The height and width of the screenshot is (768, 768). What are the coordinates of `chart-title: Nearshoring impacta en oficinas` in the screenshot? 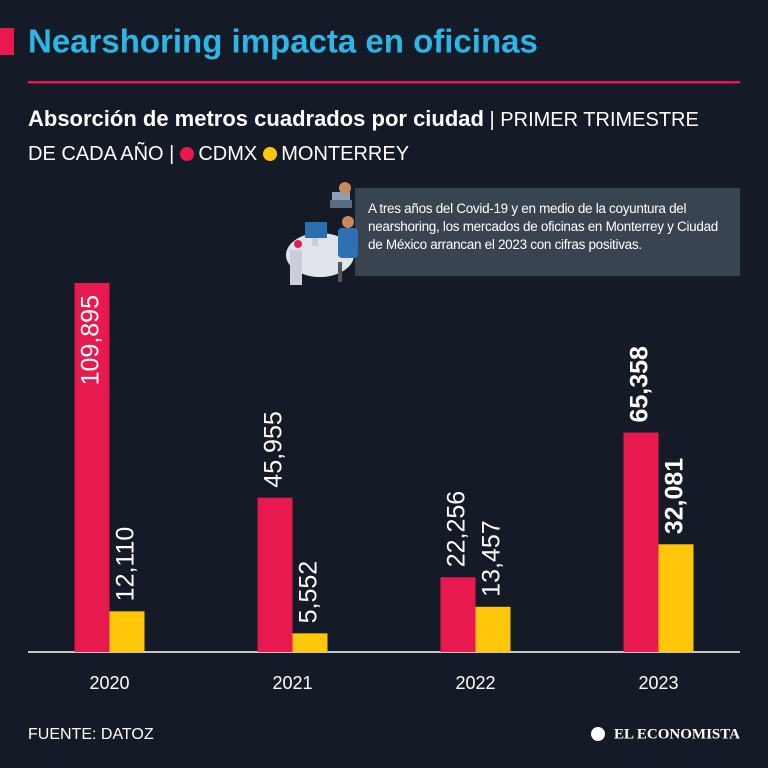 It's located at (283, 41).